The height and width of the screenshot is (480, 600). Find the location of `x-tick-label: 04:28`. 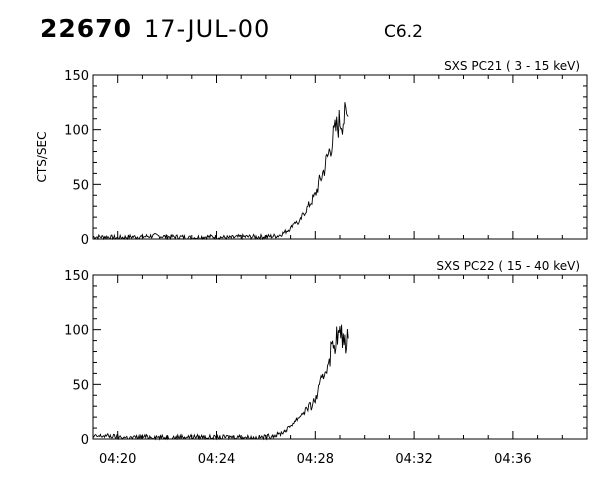

x-tick-label: 04:28 is located at coordinates (315, 459).